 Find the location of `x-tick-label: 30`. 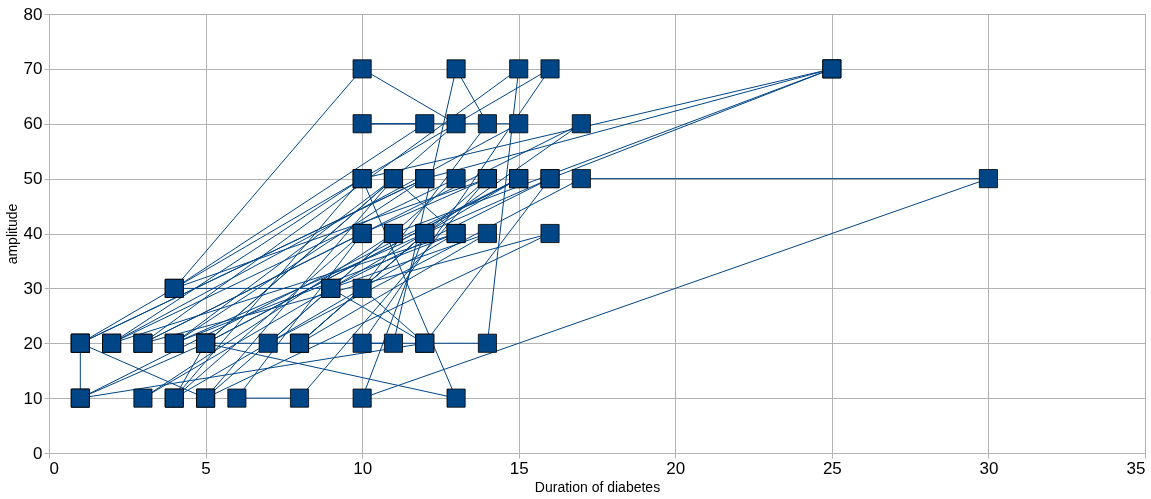

x-tick-label: 30 is located at coordinates (989, 468).